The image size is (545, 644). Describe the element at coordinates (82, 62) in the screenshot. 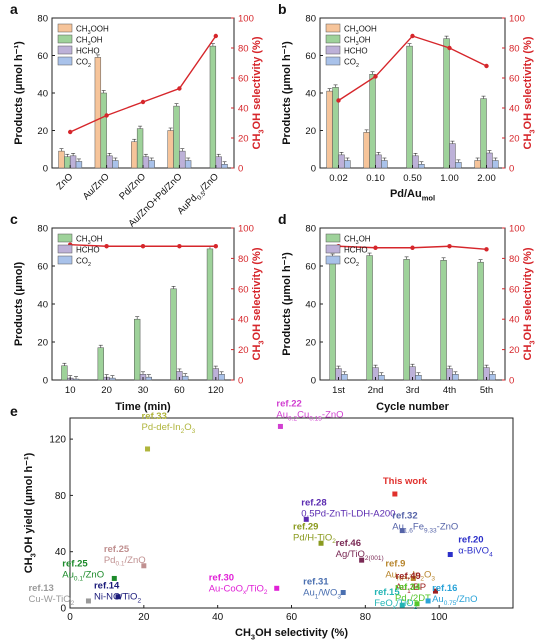

I see `text-segment: CO` at that location.